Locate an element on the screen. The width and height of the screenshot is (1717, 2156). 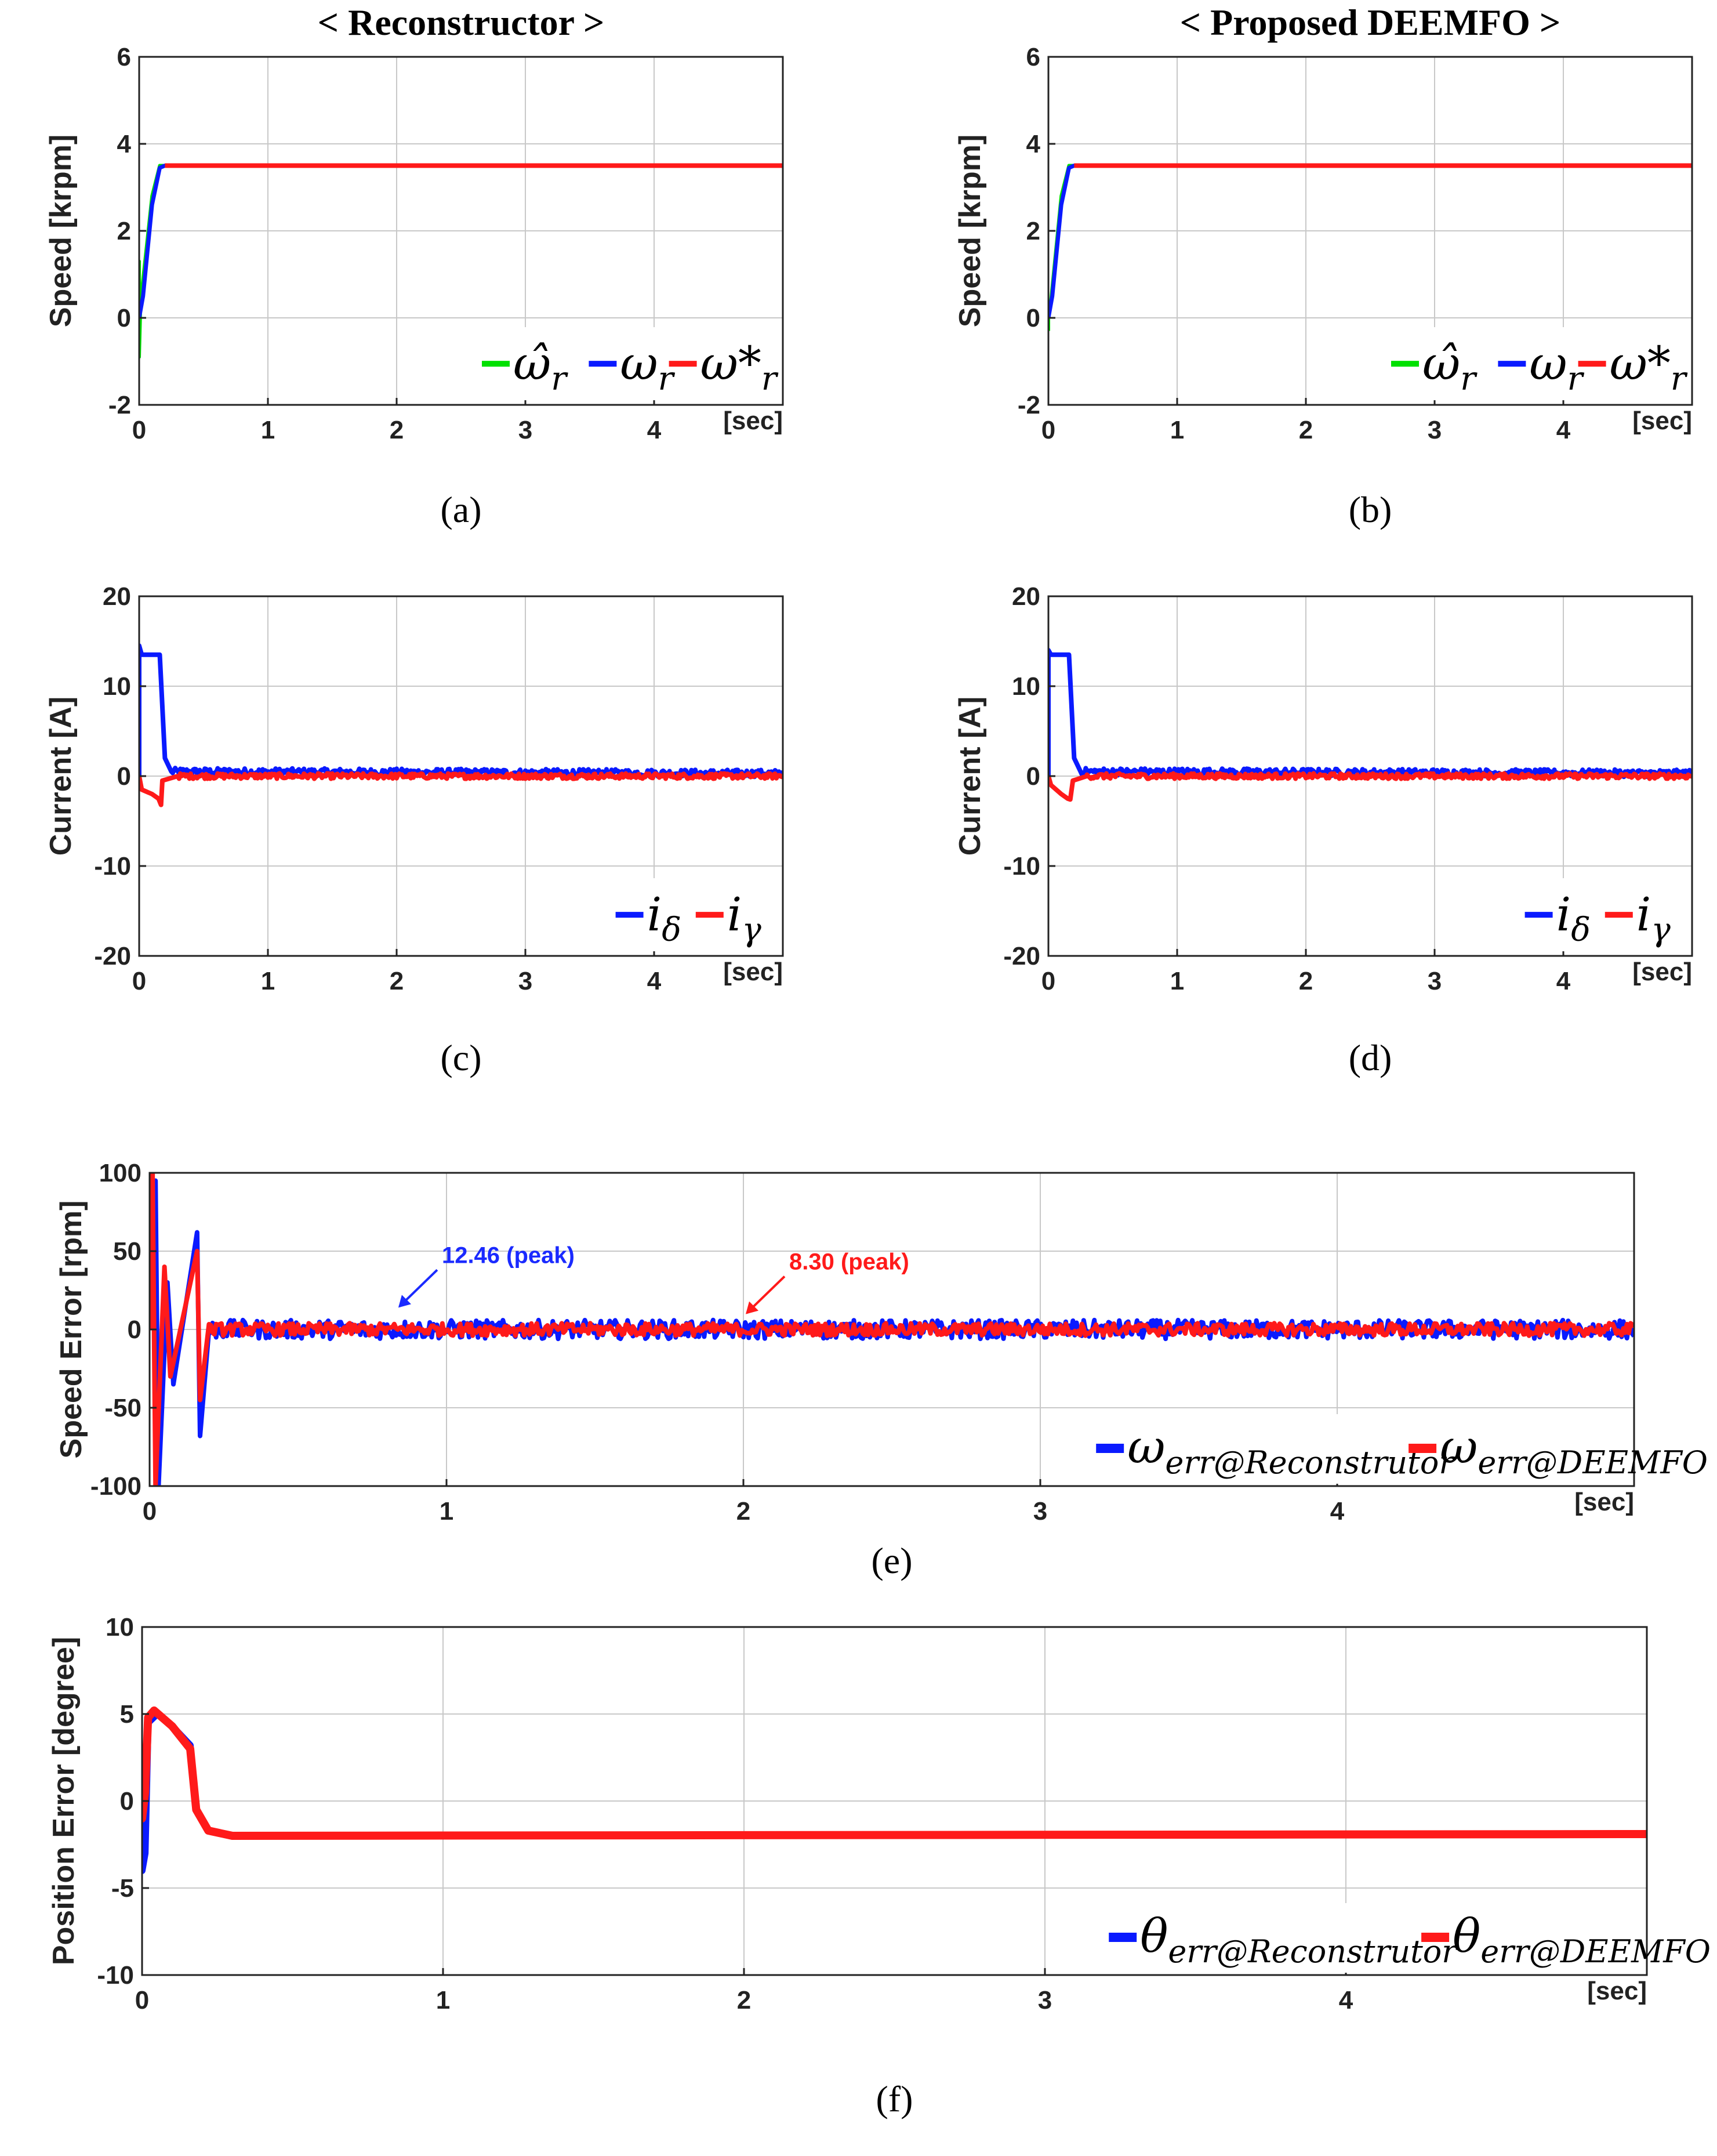
chart-caption: (a) is located at coordinates (461, 509).